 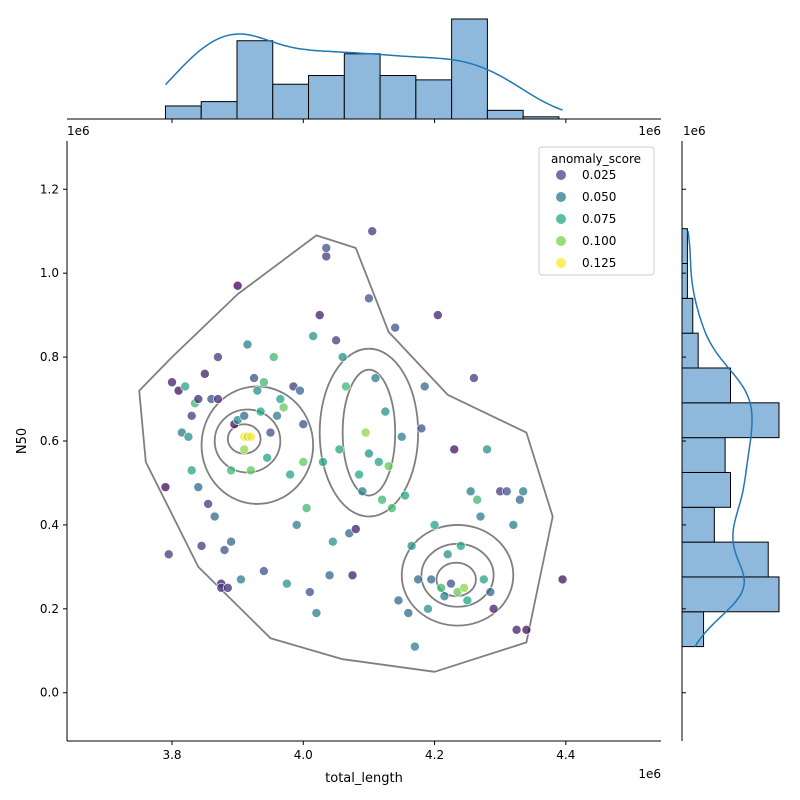 What do you see at coordinates (599, 219) in the screenshot?
I see `legend-entry-label: 0.075` at bounding box center [599, 219].